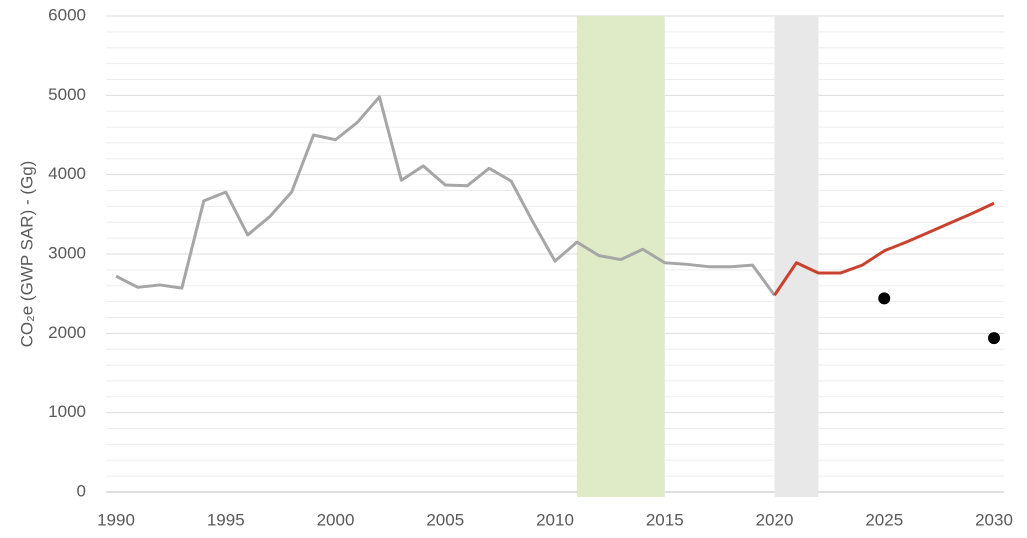  I want to click on x-tick-label: 2030, so click(994, 519).